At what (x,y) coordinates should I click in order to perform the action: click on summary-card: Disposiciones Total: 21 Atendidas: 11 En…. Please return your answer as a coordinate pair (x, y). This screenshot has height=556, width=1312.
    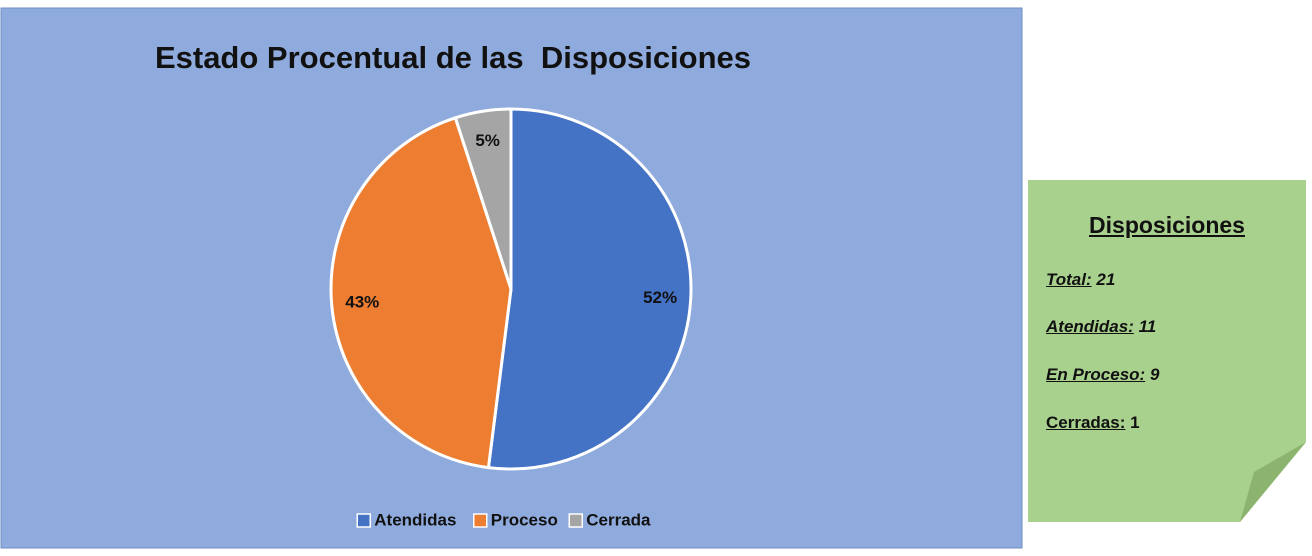
    Looking at the image, I should click on (1167, 351).